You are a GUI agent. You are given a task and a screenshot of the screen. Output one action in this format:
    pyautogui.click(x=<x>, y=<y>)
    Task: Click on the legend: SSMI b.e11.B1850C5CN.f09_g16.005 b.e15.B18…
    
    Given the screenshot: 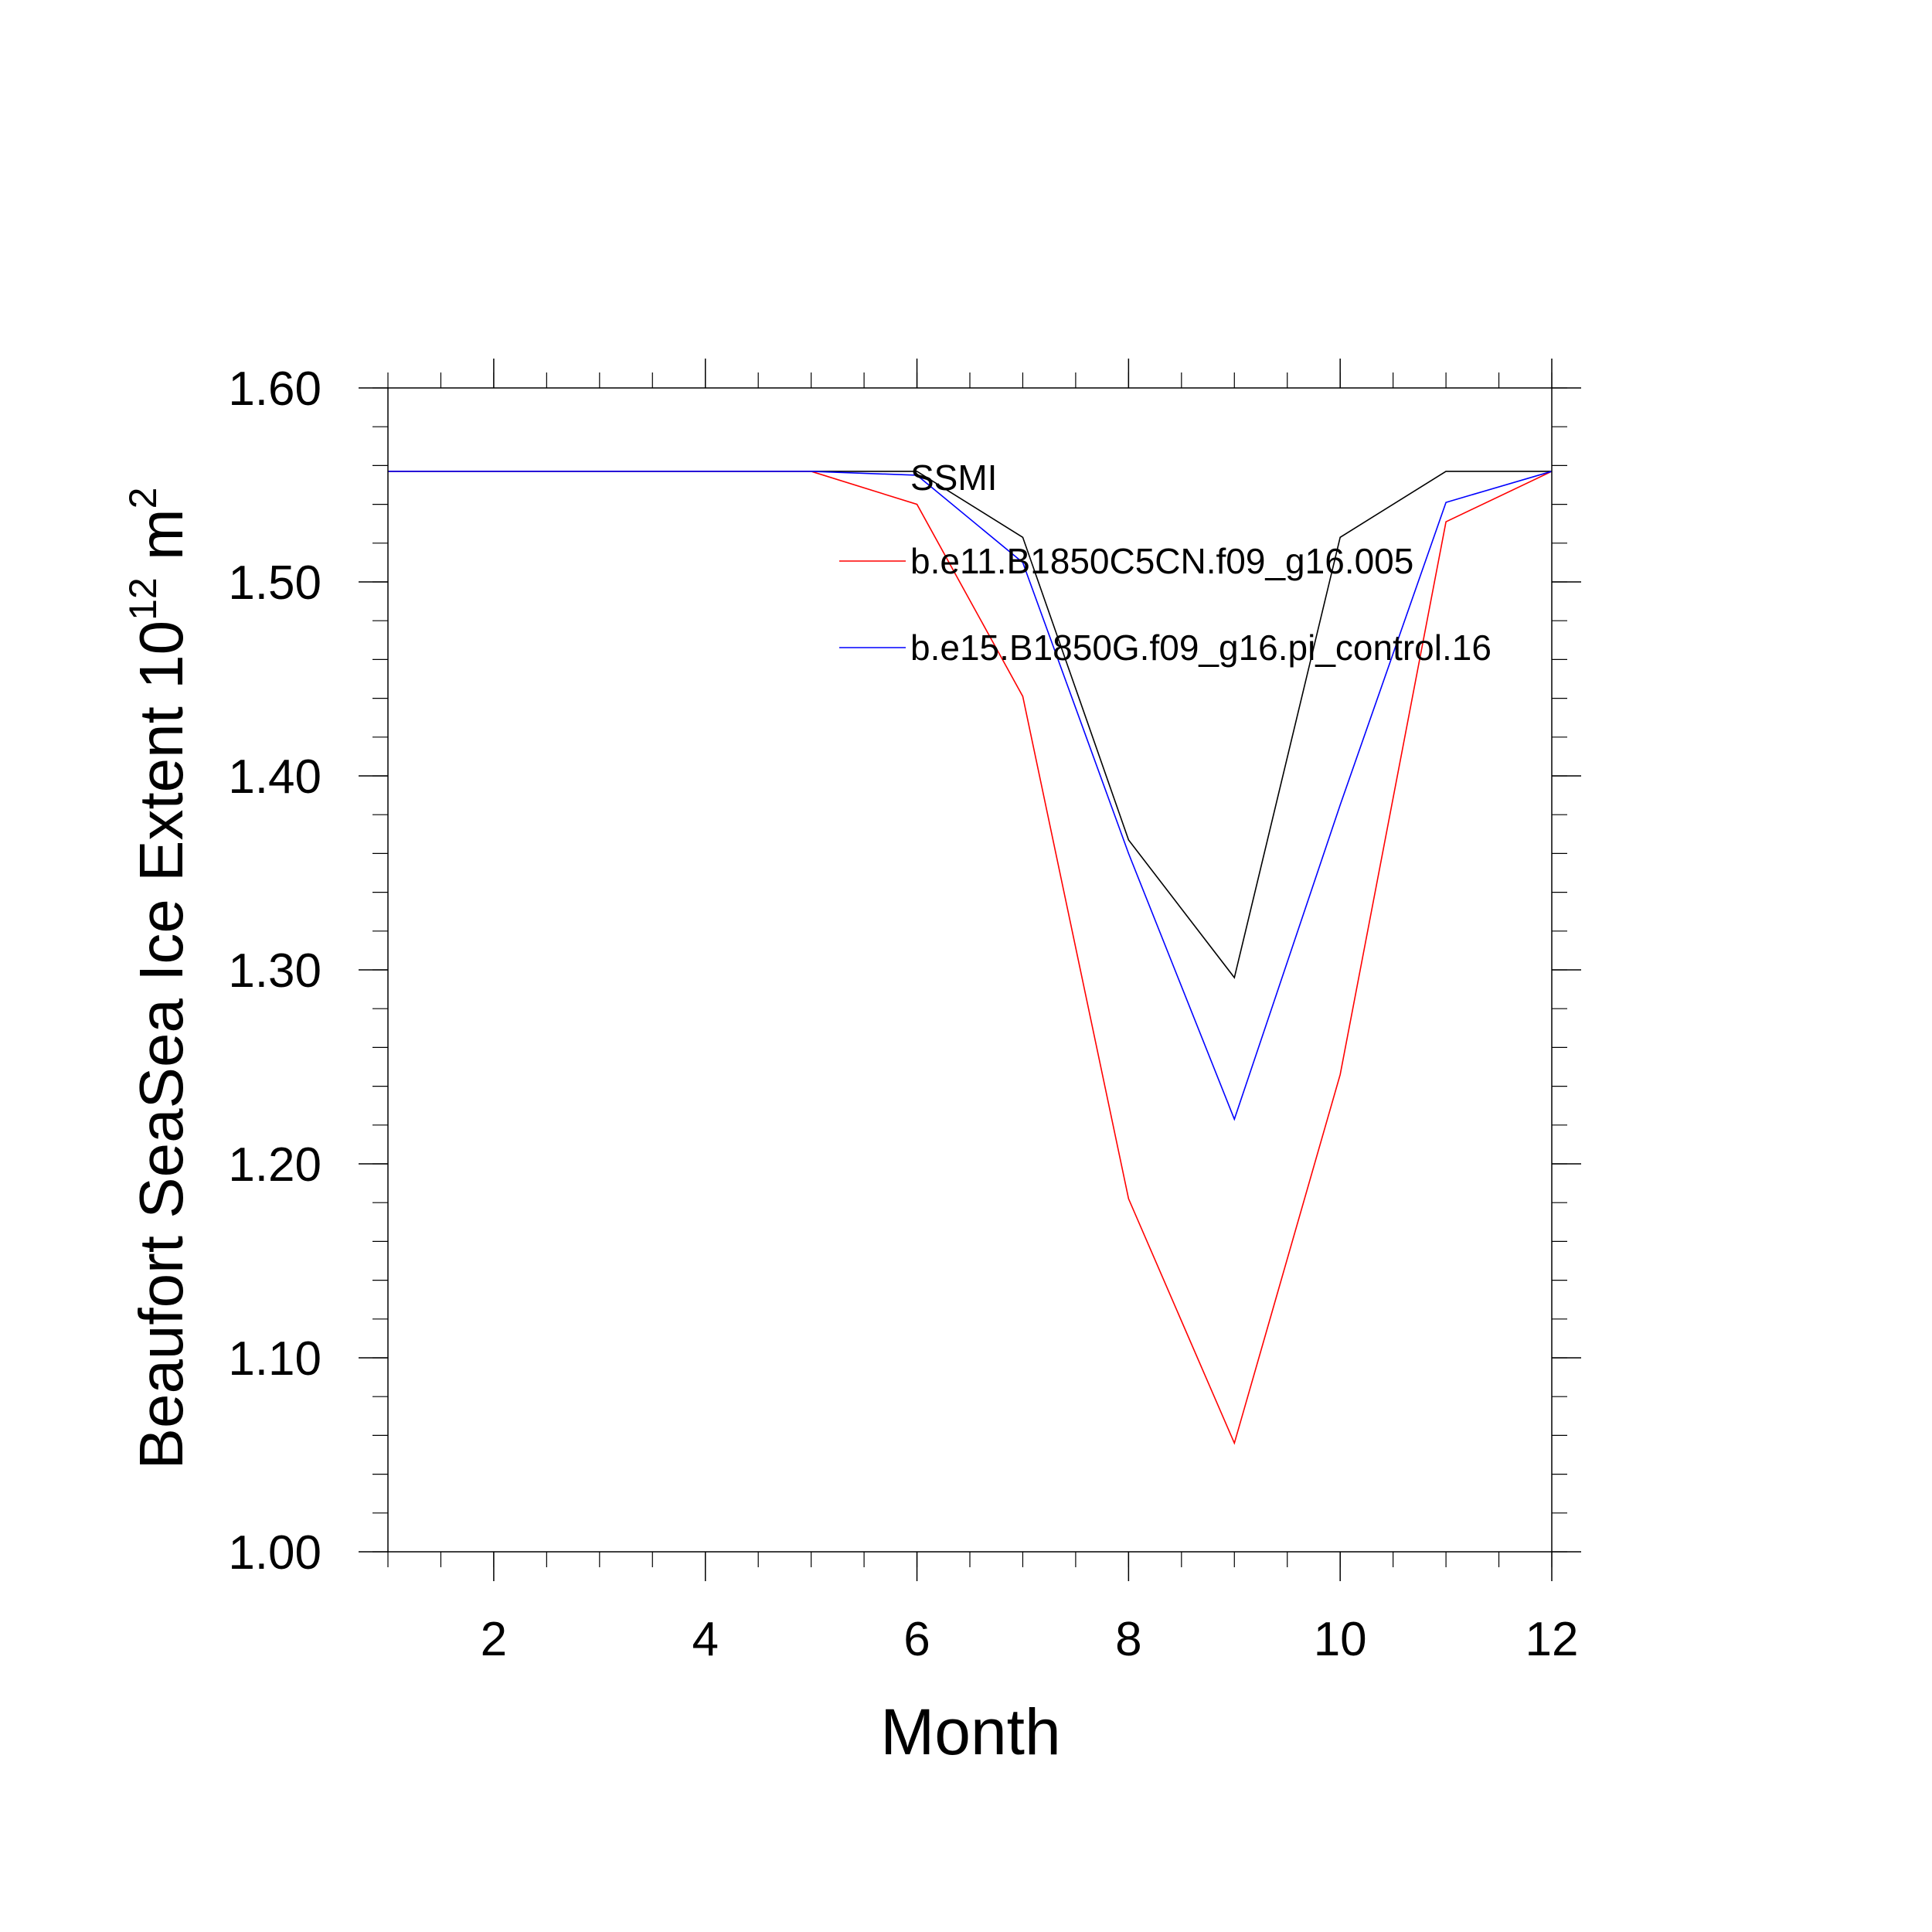 What is the action you would take?
    pyautogui.click(x=1165, y=563)
    